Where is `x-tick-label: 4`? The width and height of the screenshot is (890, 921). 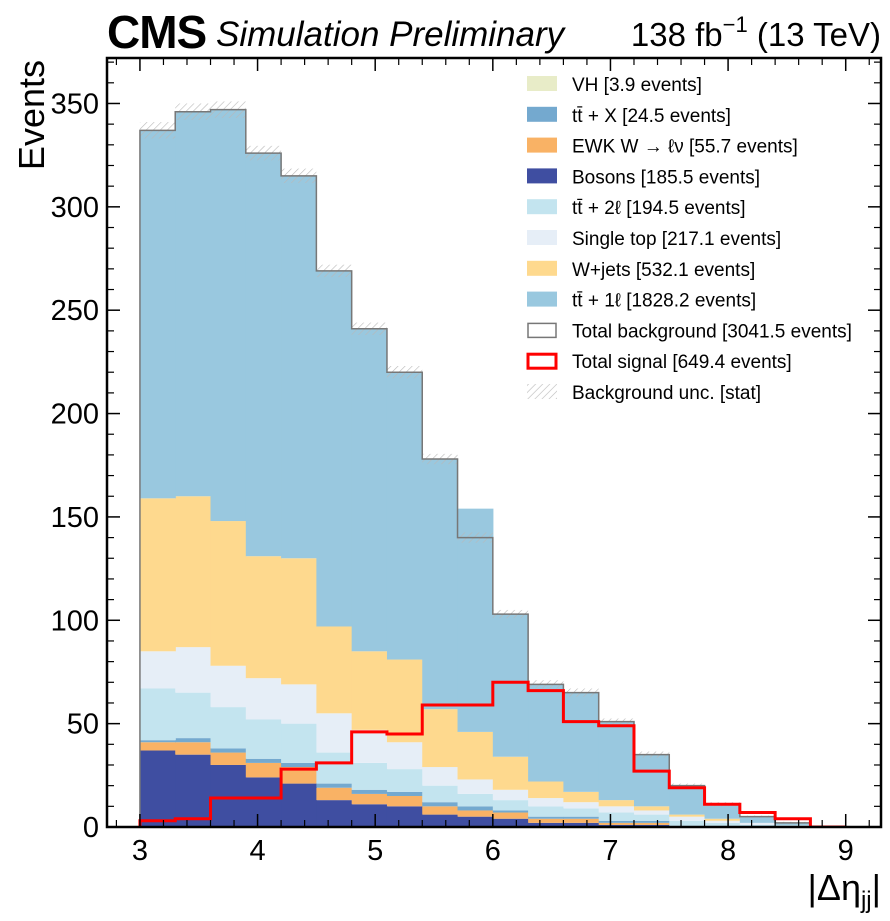 x-tick-label: 4 is located at coordinates (257, 851).